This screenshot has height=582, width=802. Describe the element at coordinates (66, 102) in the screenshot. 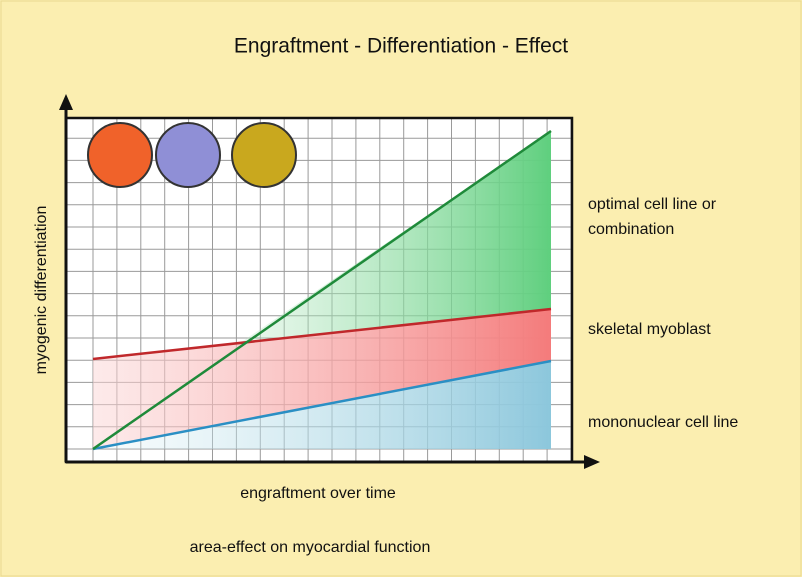

I see `y-arrow` at that location.